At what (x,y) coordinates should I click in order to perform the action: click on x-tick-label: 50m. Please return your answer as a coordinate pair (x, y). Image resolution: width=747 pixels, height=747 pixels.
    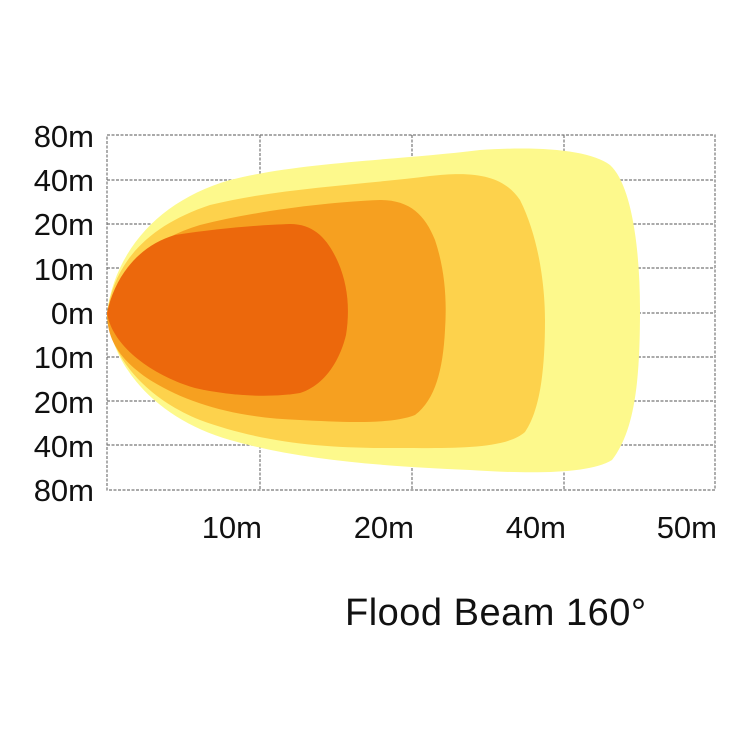
    Looking at the image, I should click on (686, 527).